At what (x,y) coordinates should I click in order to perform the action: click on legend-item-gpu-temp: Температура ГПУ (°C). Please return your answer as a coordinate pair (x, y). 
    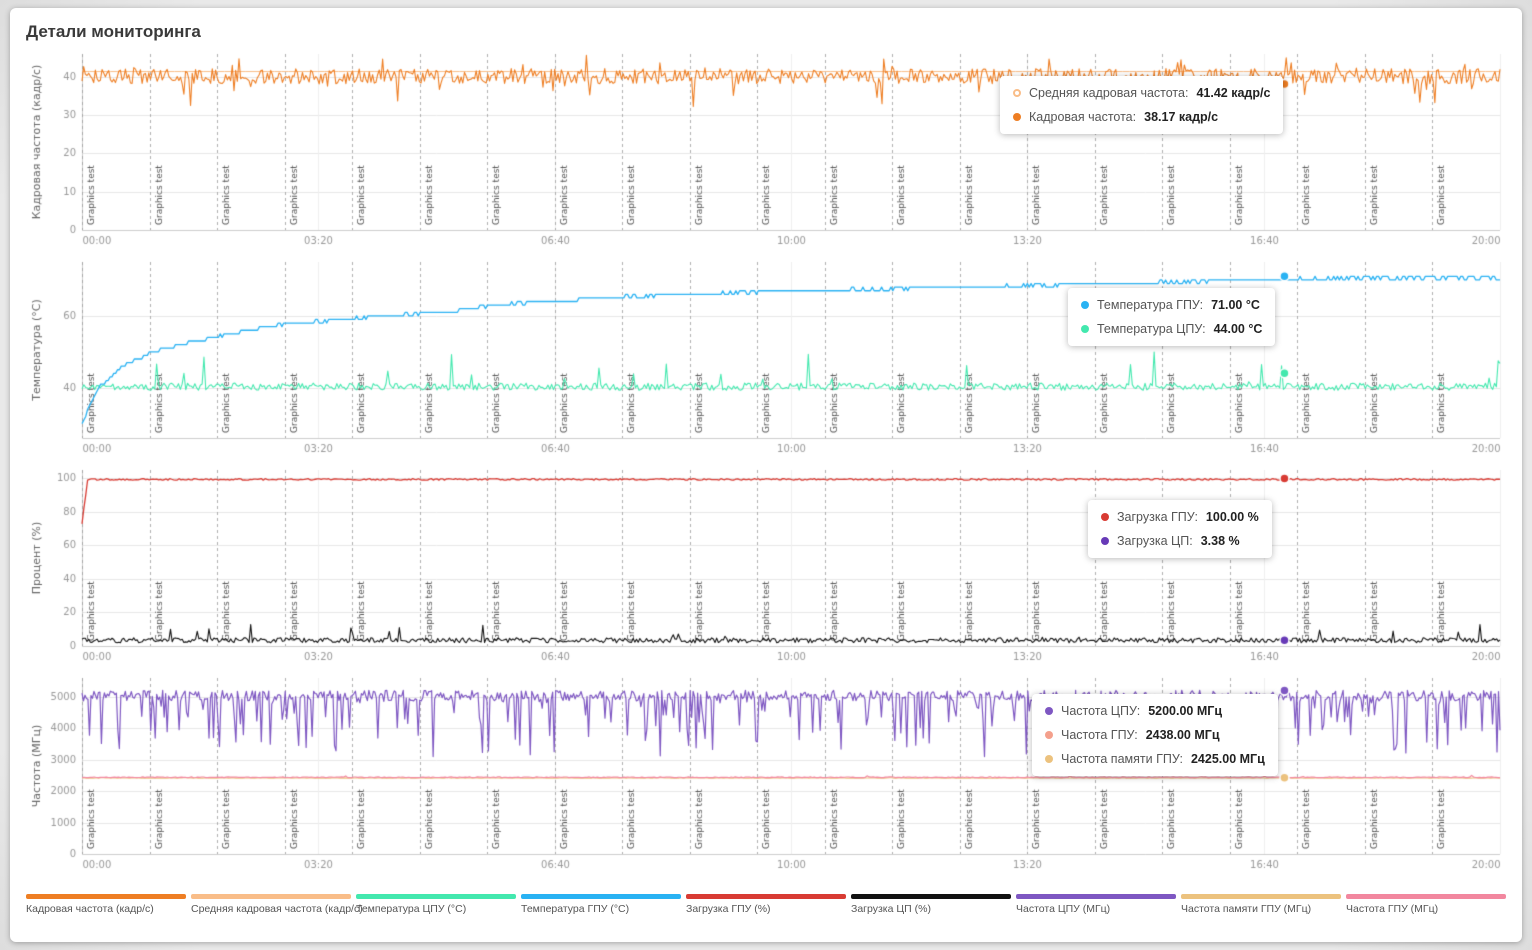
    Looking at the image, I should click on (601, 904).